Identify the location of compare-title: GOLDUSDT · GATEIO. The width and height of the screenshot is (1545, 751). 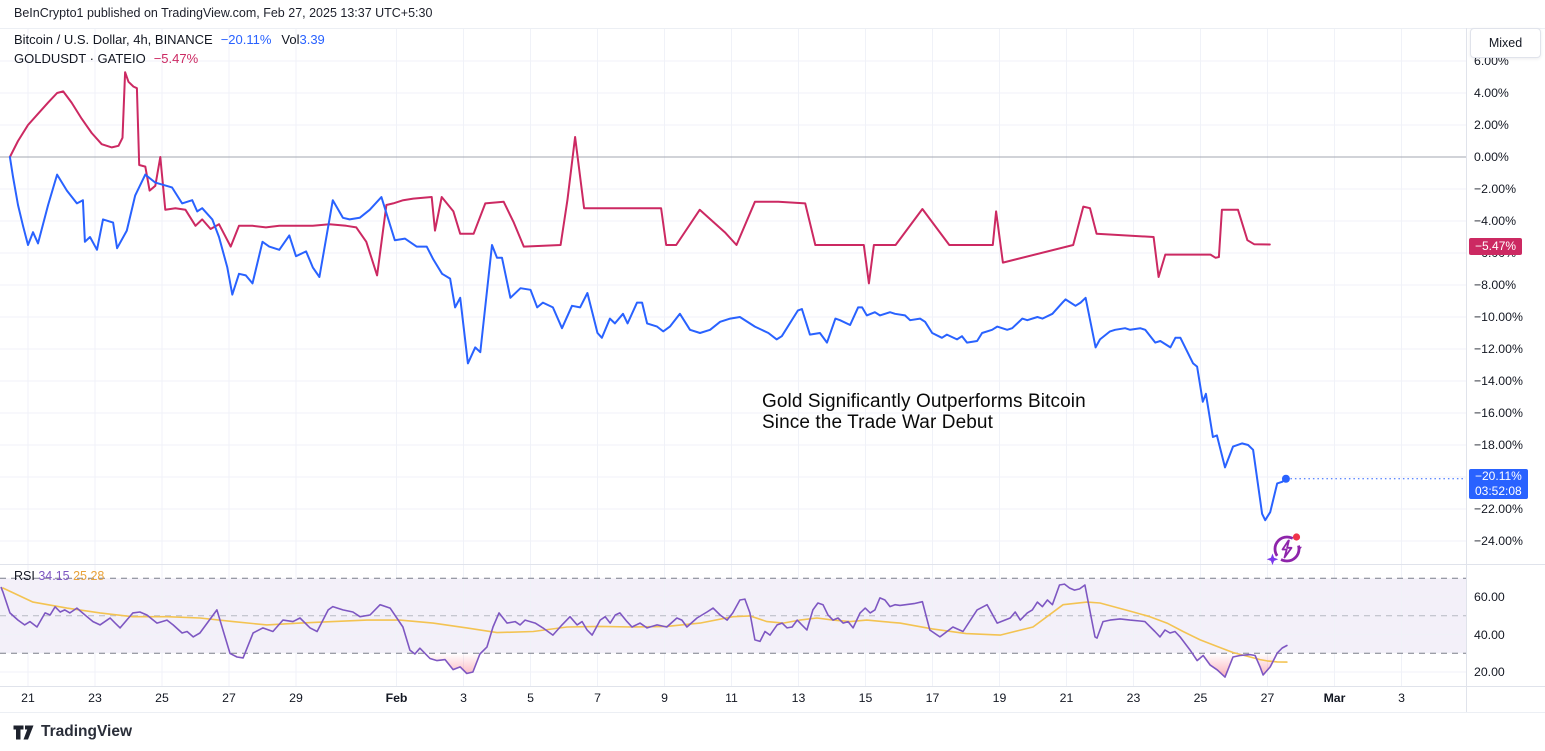
(80, 58).